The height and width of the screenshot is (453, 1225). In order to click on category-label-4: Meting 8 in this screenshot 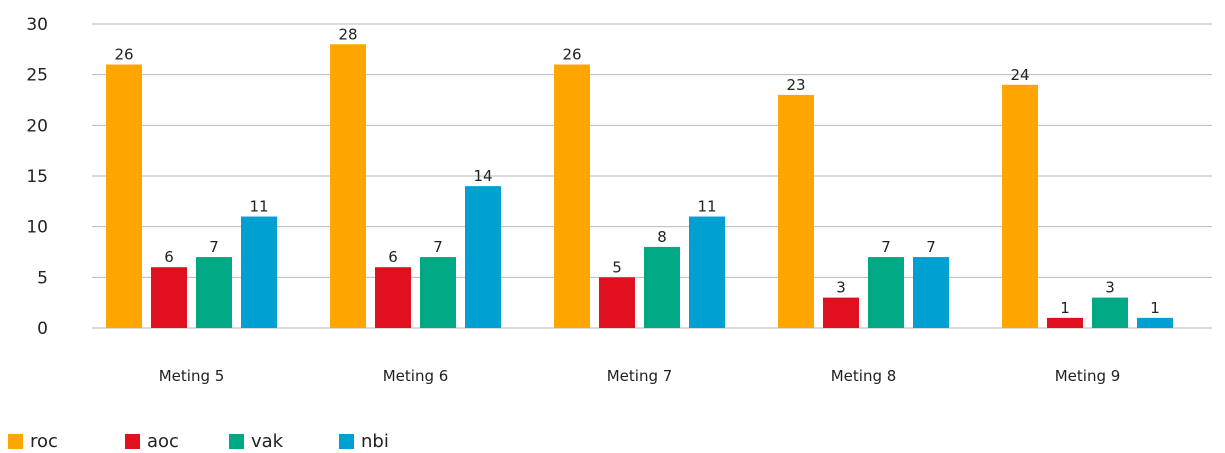, I will do `click(864, 376)`.